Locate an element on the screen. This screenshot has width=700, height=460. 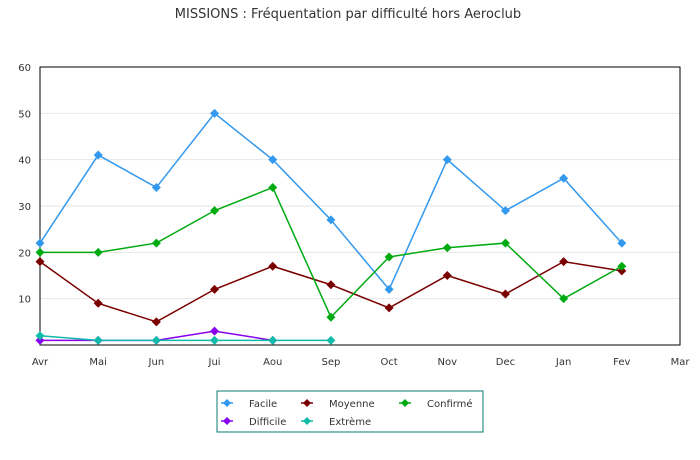
y-tick-label: 20 is located at coordinates (24, 253).